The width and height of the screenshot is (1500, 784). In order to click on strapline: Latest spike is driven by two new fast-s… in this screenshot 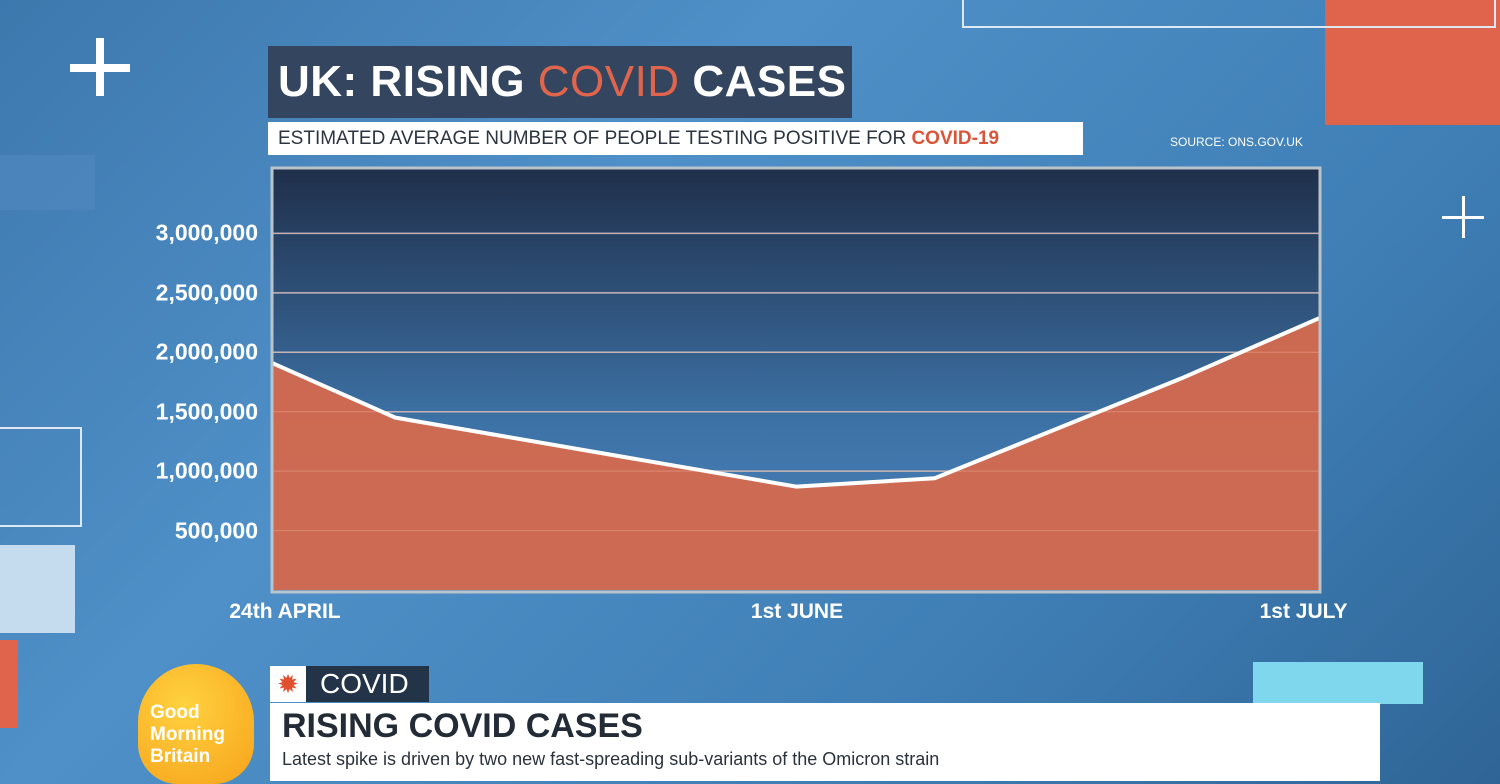, I will do `click(611, 759)`.